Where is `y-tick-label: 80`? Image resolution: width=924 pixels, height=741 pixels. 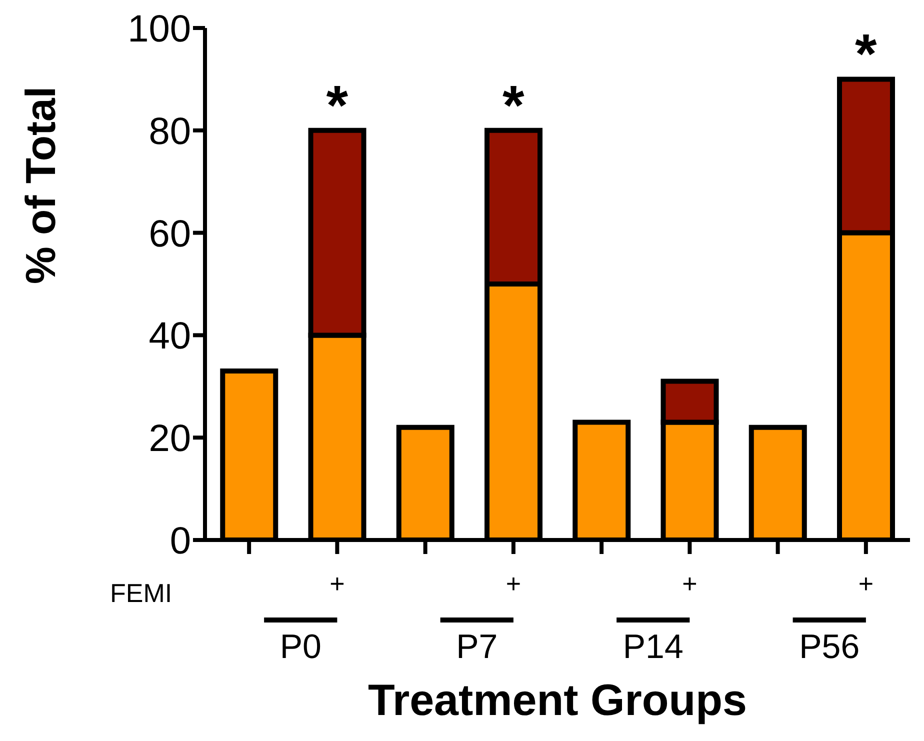 y-tick-label: 80 is located at coordinates (169, 131).